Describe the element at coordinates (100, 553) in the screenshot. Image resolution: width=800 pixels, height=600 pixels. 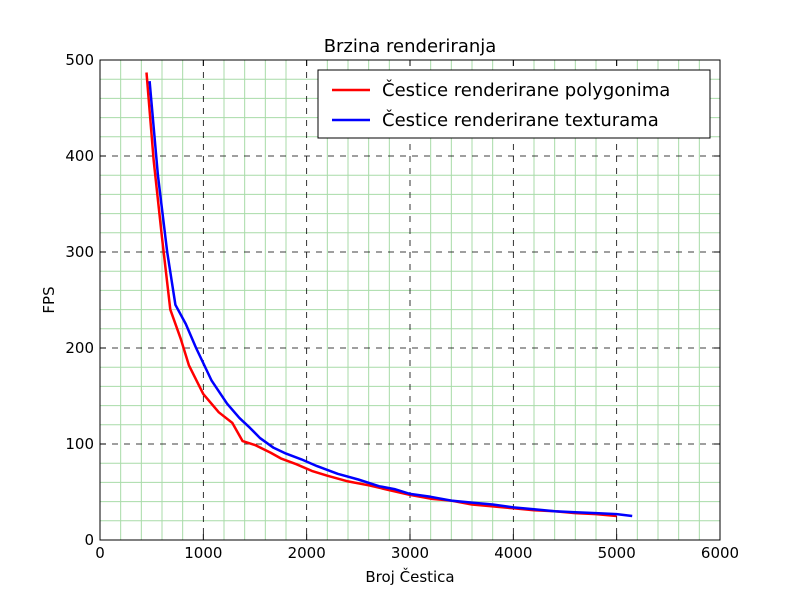
I see `x-tick-label: 0` at that location.